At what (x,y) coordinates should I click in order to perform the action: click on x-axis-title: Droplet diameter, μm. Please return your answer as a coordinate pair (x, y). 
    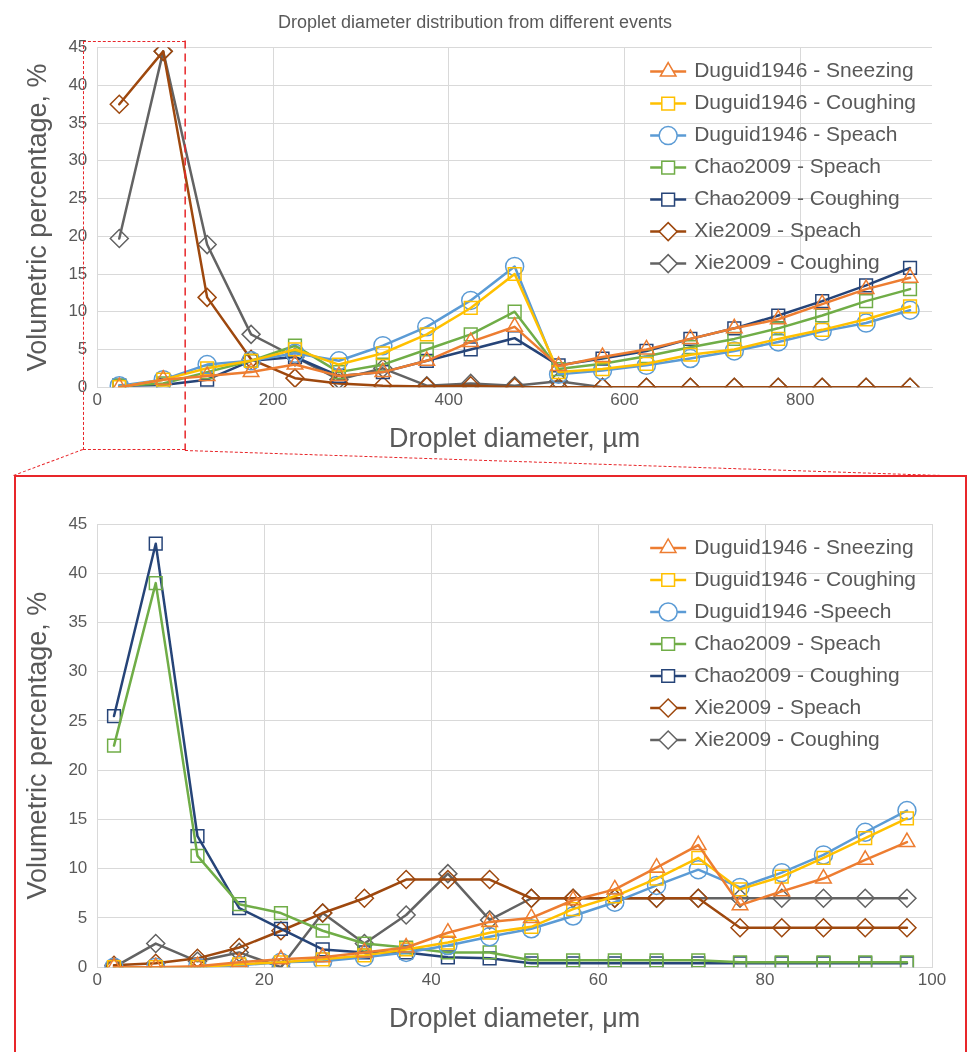
    Looking at the image, I should click on (515, 1018).